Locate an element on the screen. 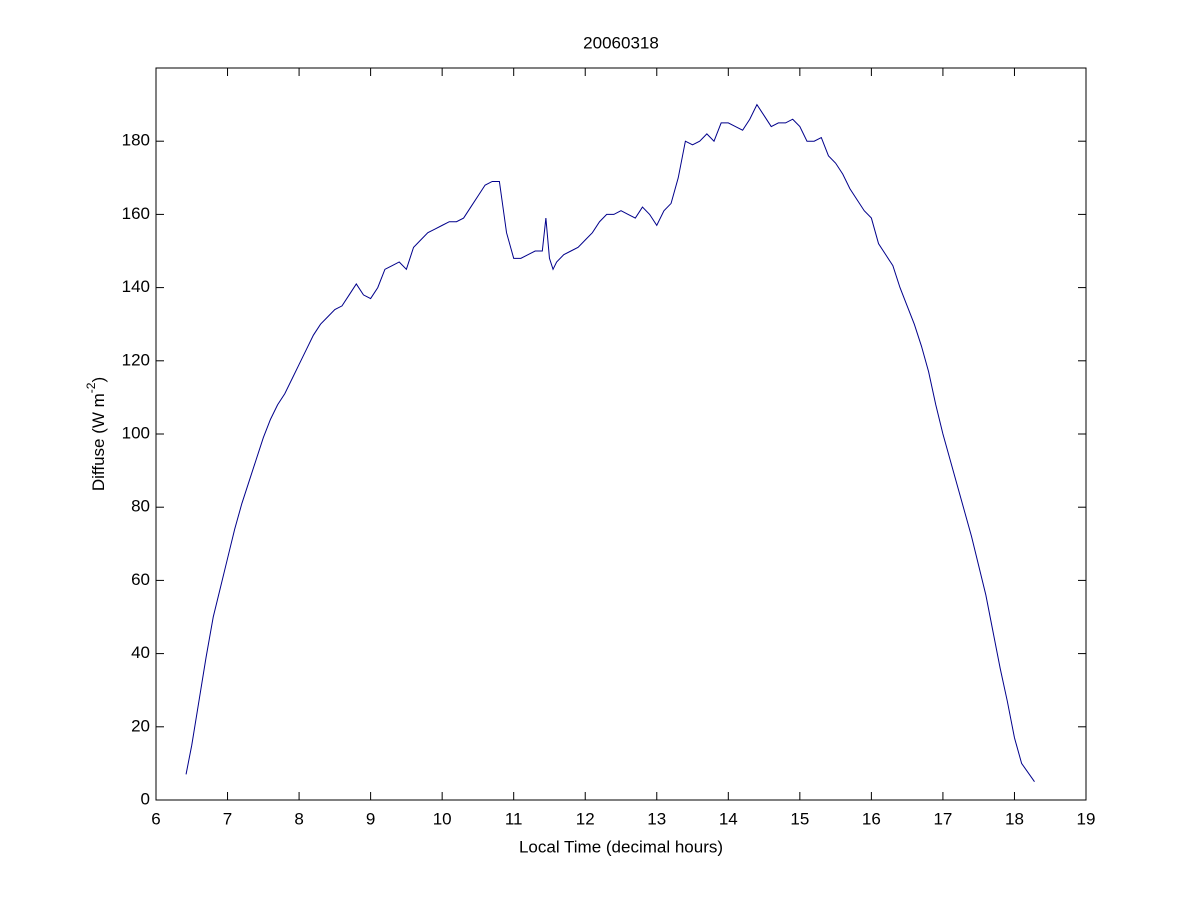  y-tick-label: 40 is located at coordinates (140, 652).